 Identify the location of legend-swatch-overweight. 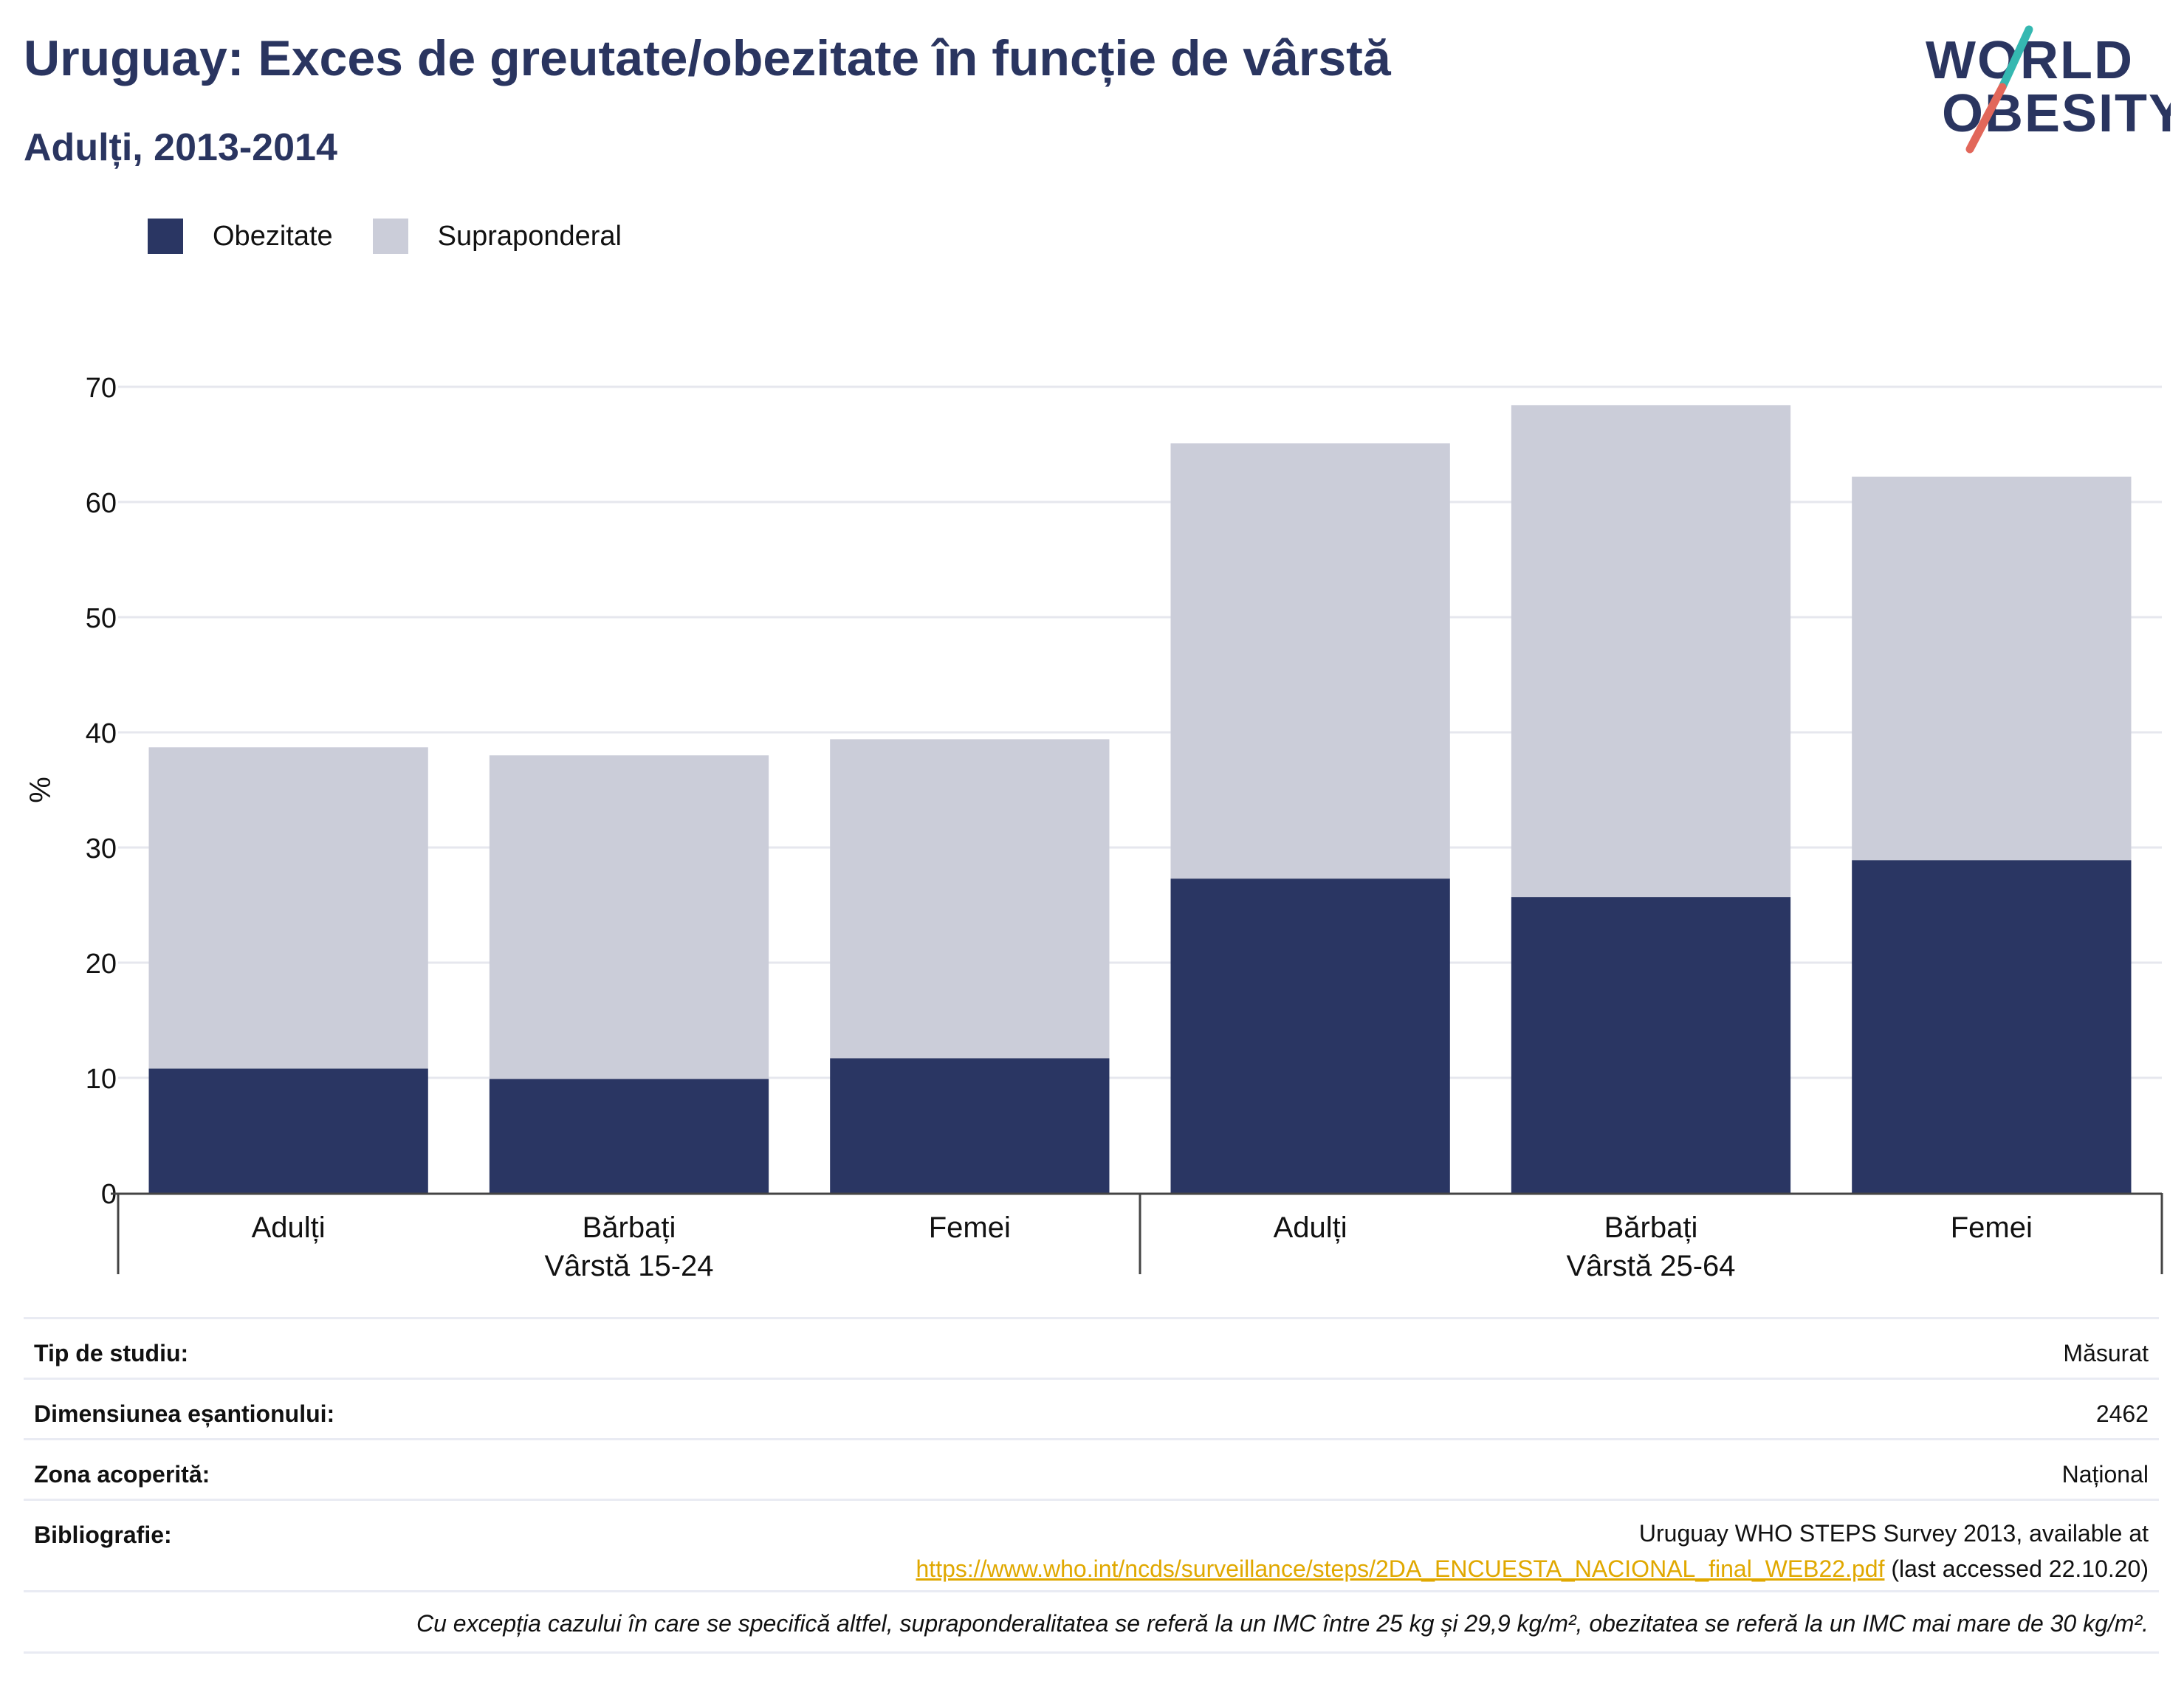
(390, 237).